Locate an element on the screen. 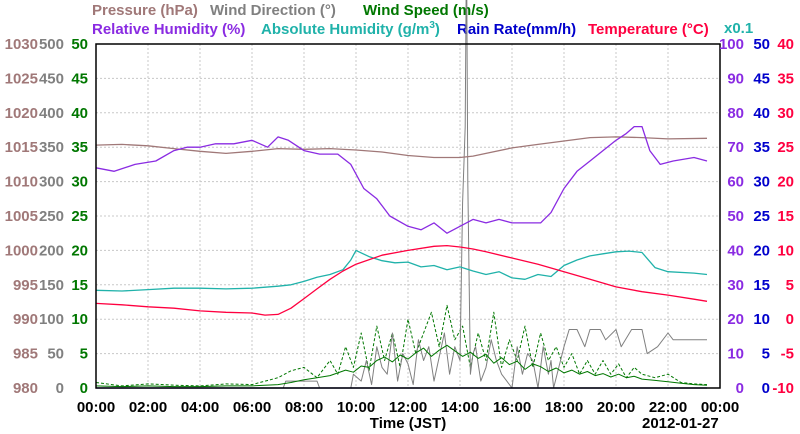 The height and width of the screenshot is (434, 800). y-tick-label-humidity: 80 is located at coordinates (735, 113).